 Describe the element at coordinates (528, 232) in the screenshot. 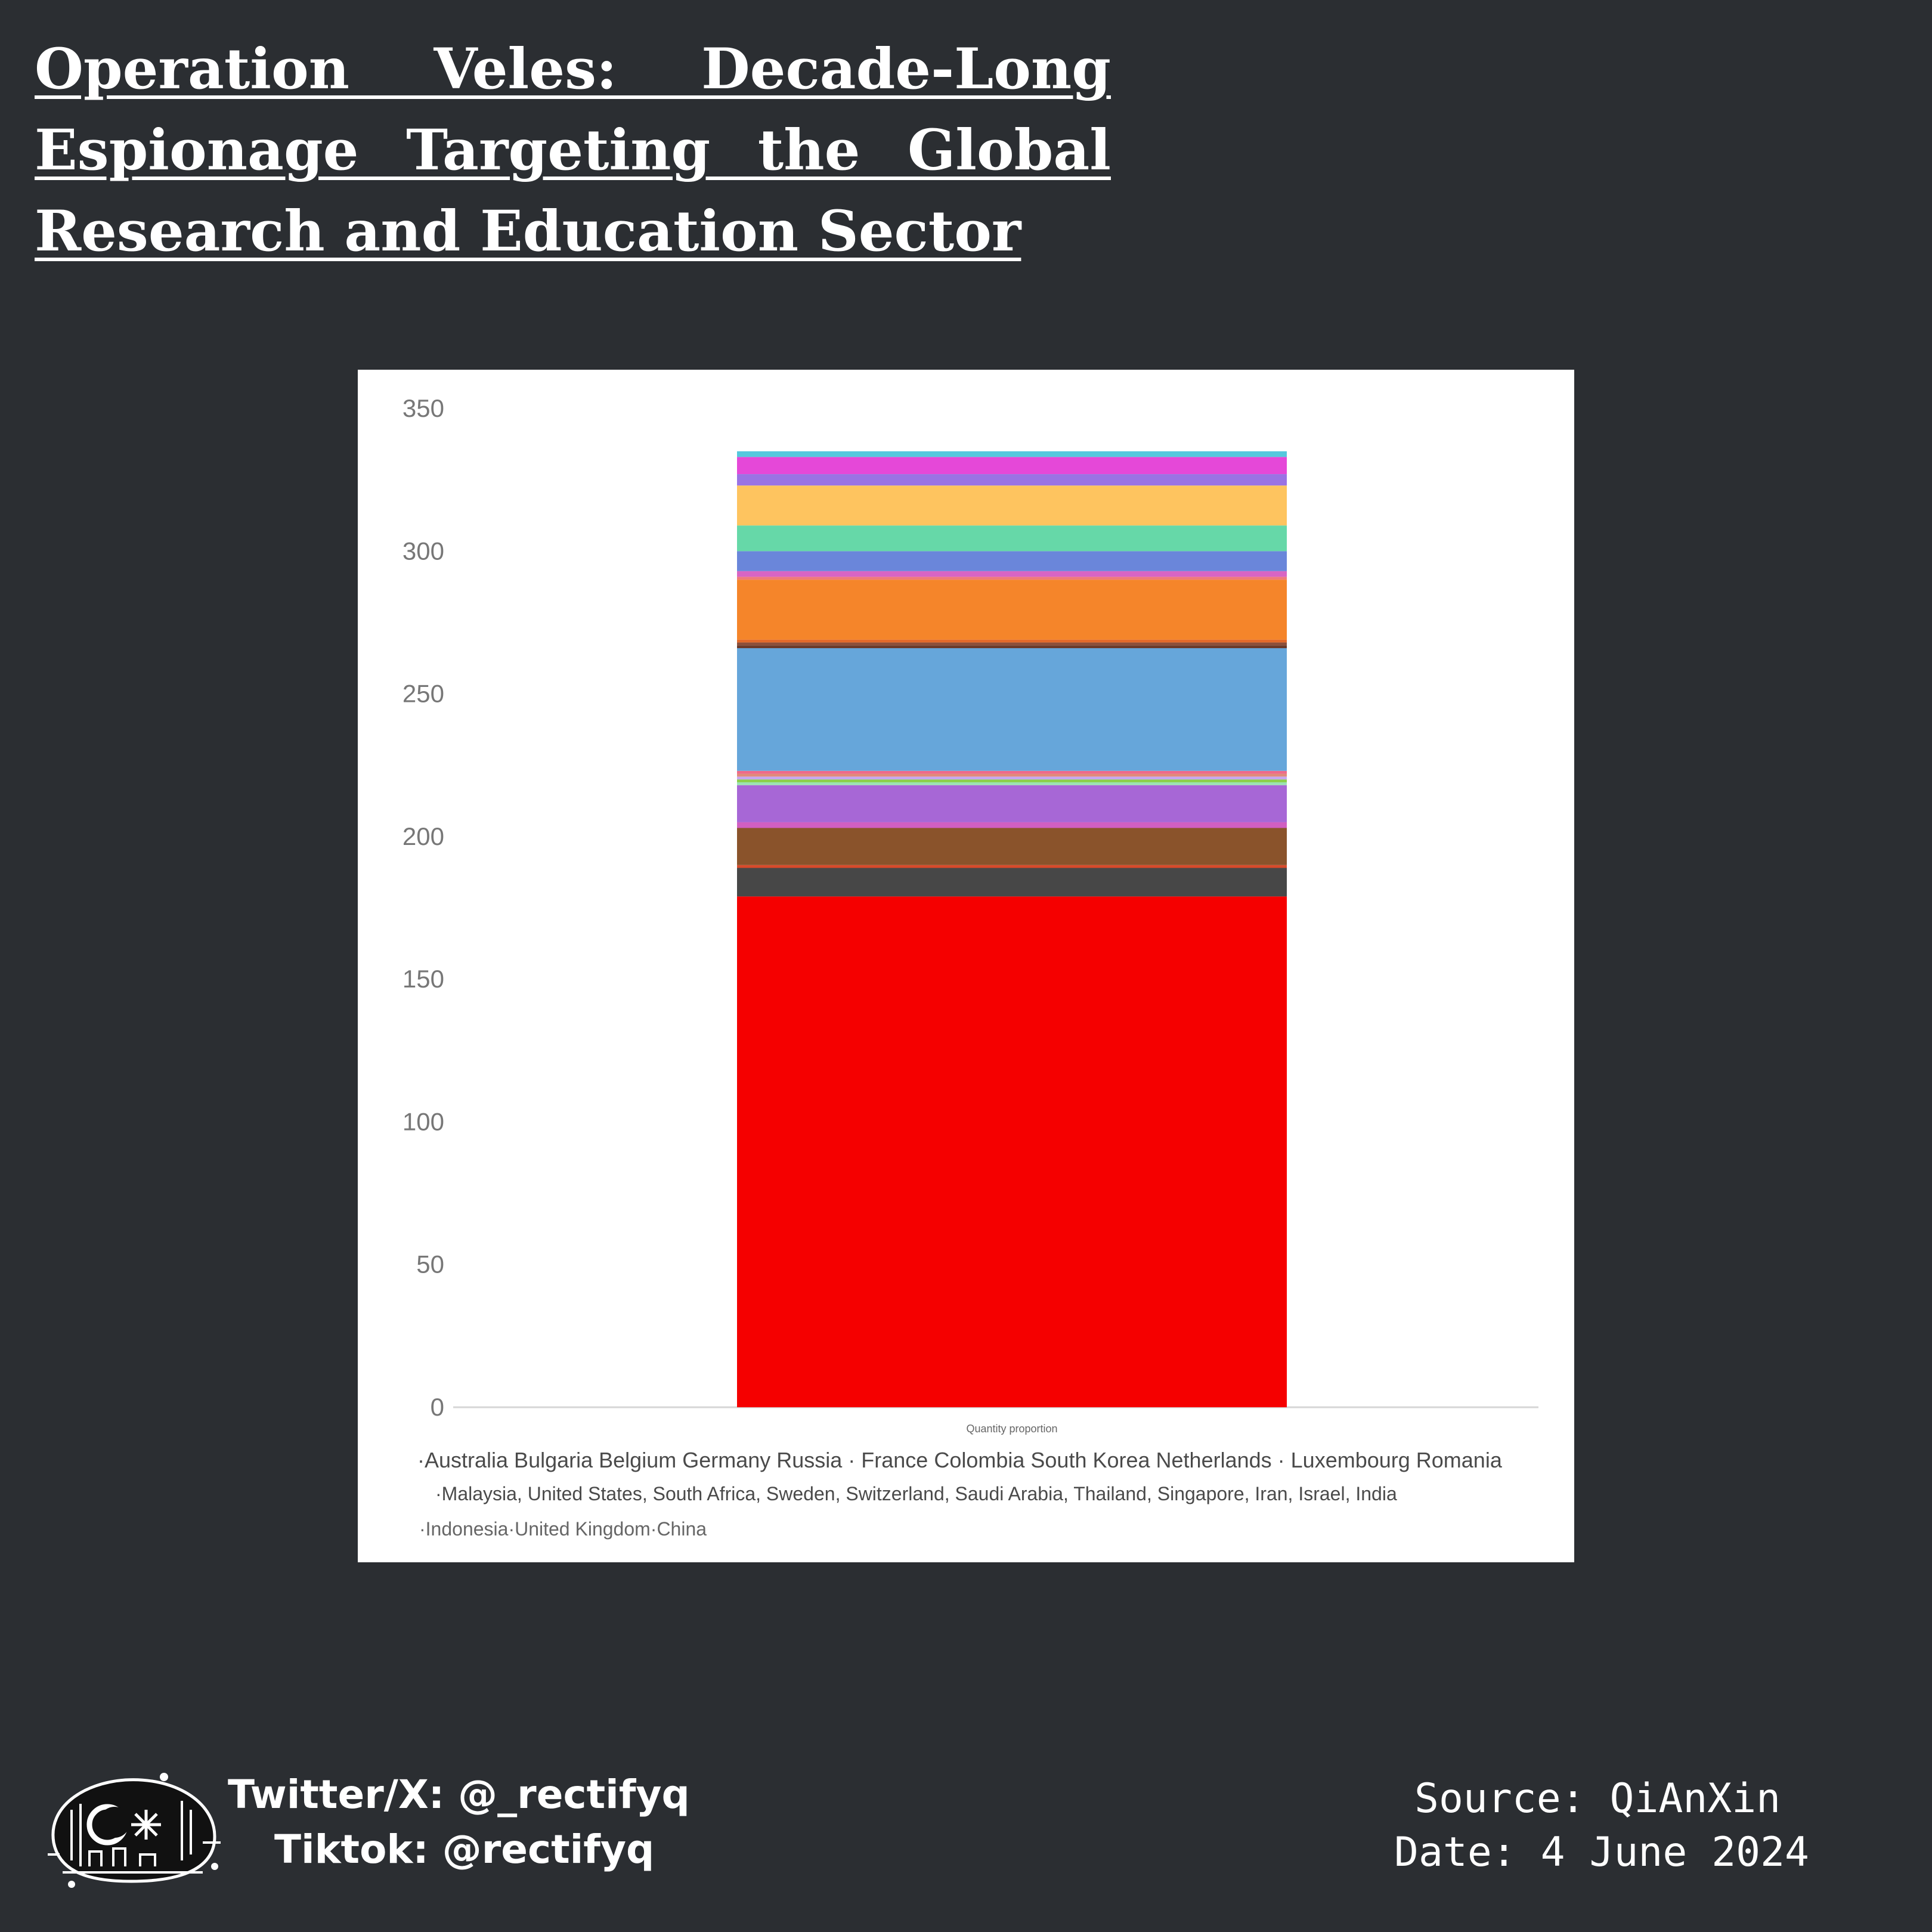

I see `title-line-3: Research and Education Sector` at that location.